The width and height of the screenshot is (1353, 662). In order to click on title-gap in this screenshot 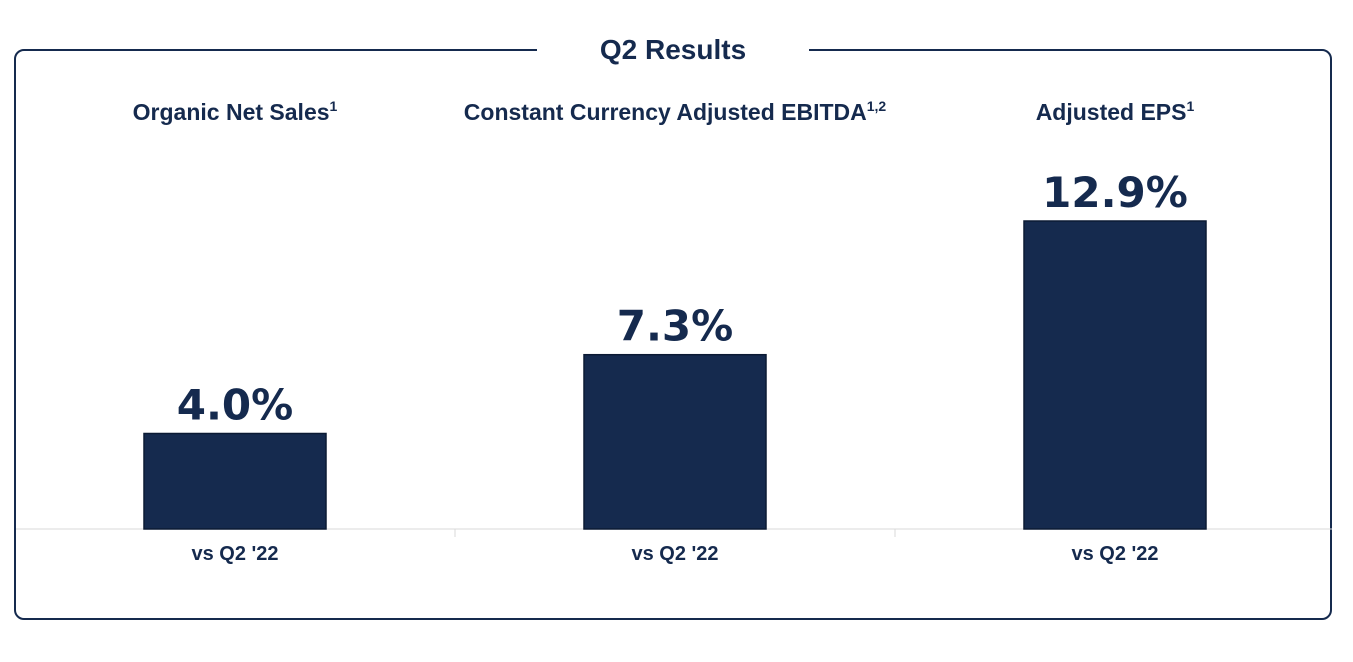, I will do `click(673, 50)`.